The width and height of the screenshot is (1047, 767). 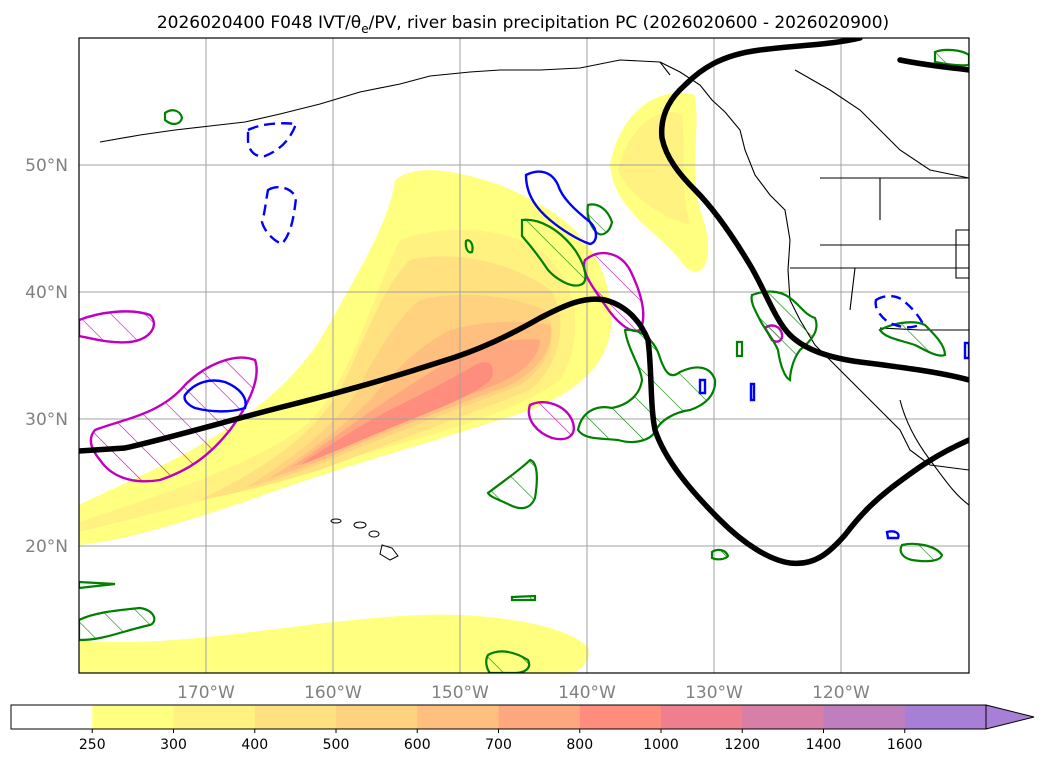 I want to click on colorbar-tick-label: 250, so click(x=92, y=745).